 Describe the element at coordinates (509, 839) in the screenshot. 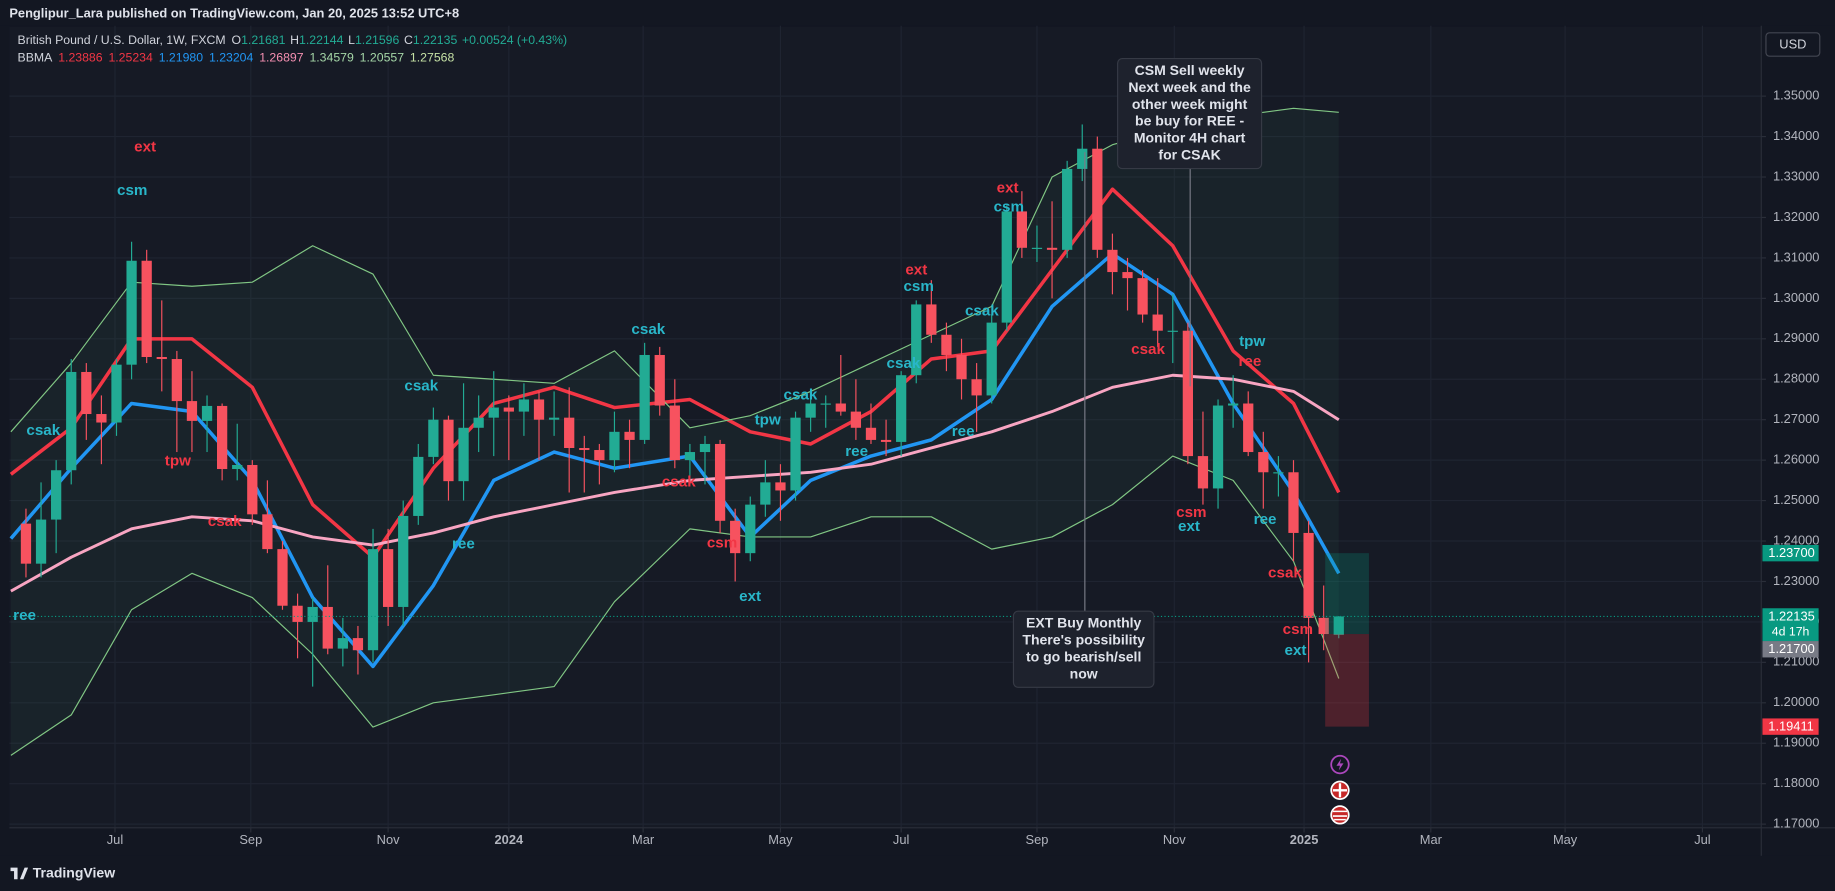

I see `x-tick-label: 2024` at that location.